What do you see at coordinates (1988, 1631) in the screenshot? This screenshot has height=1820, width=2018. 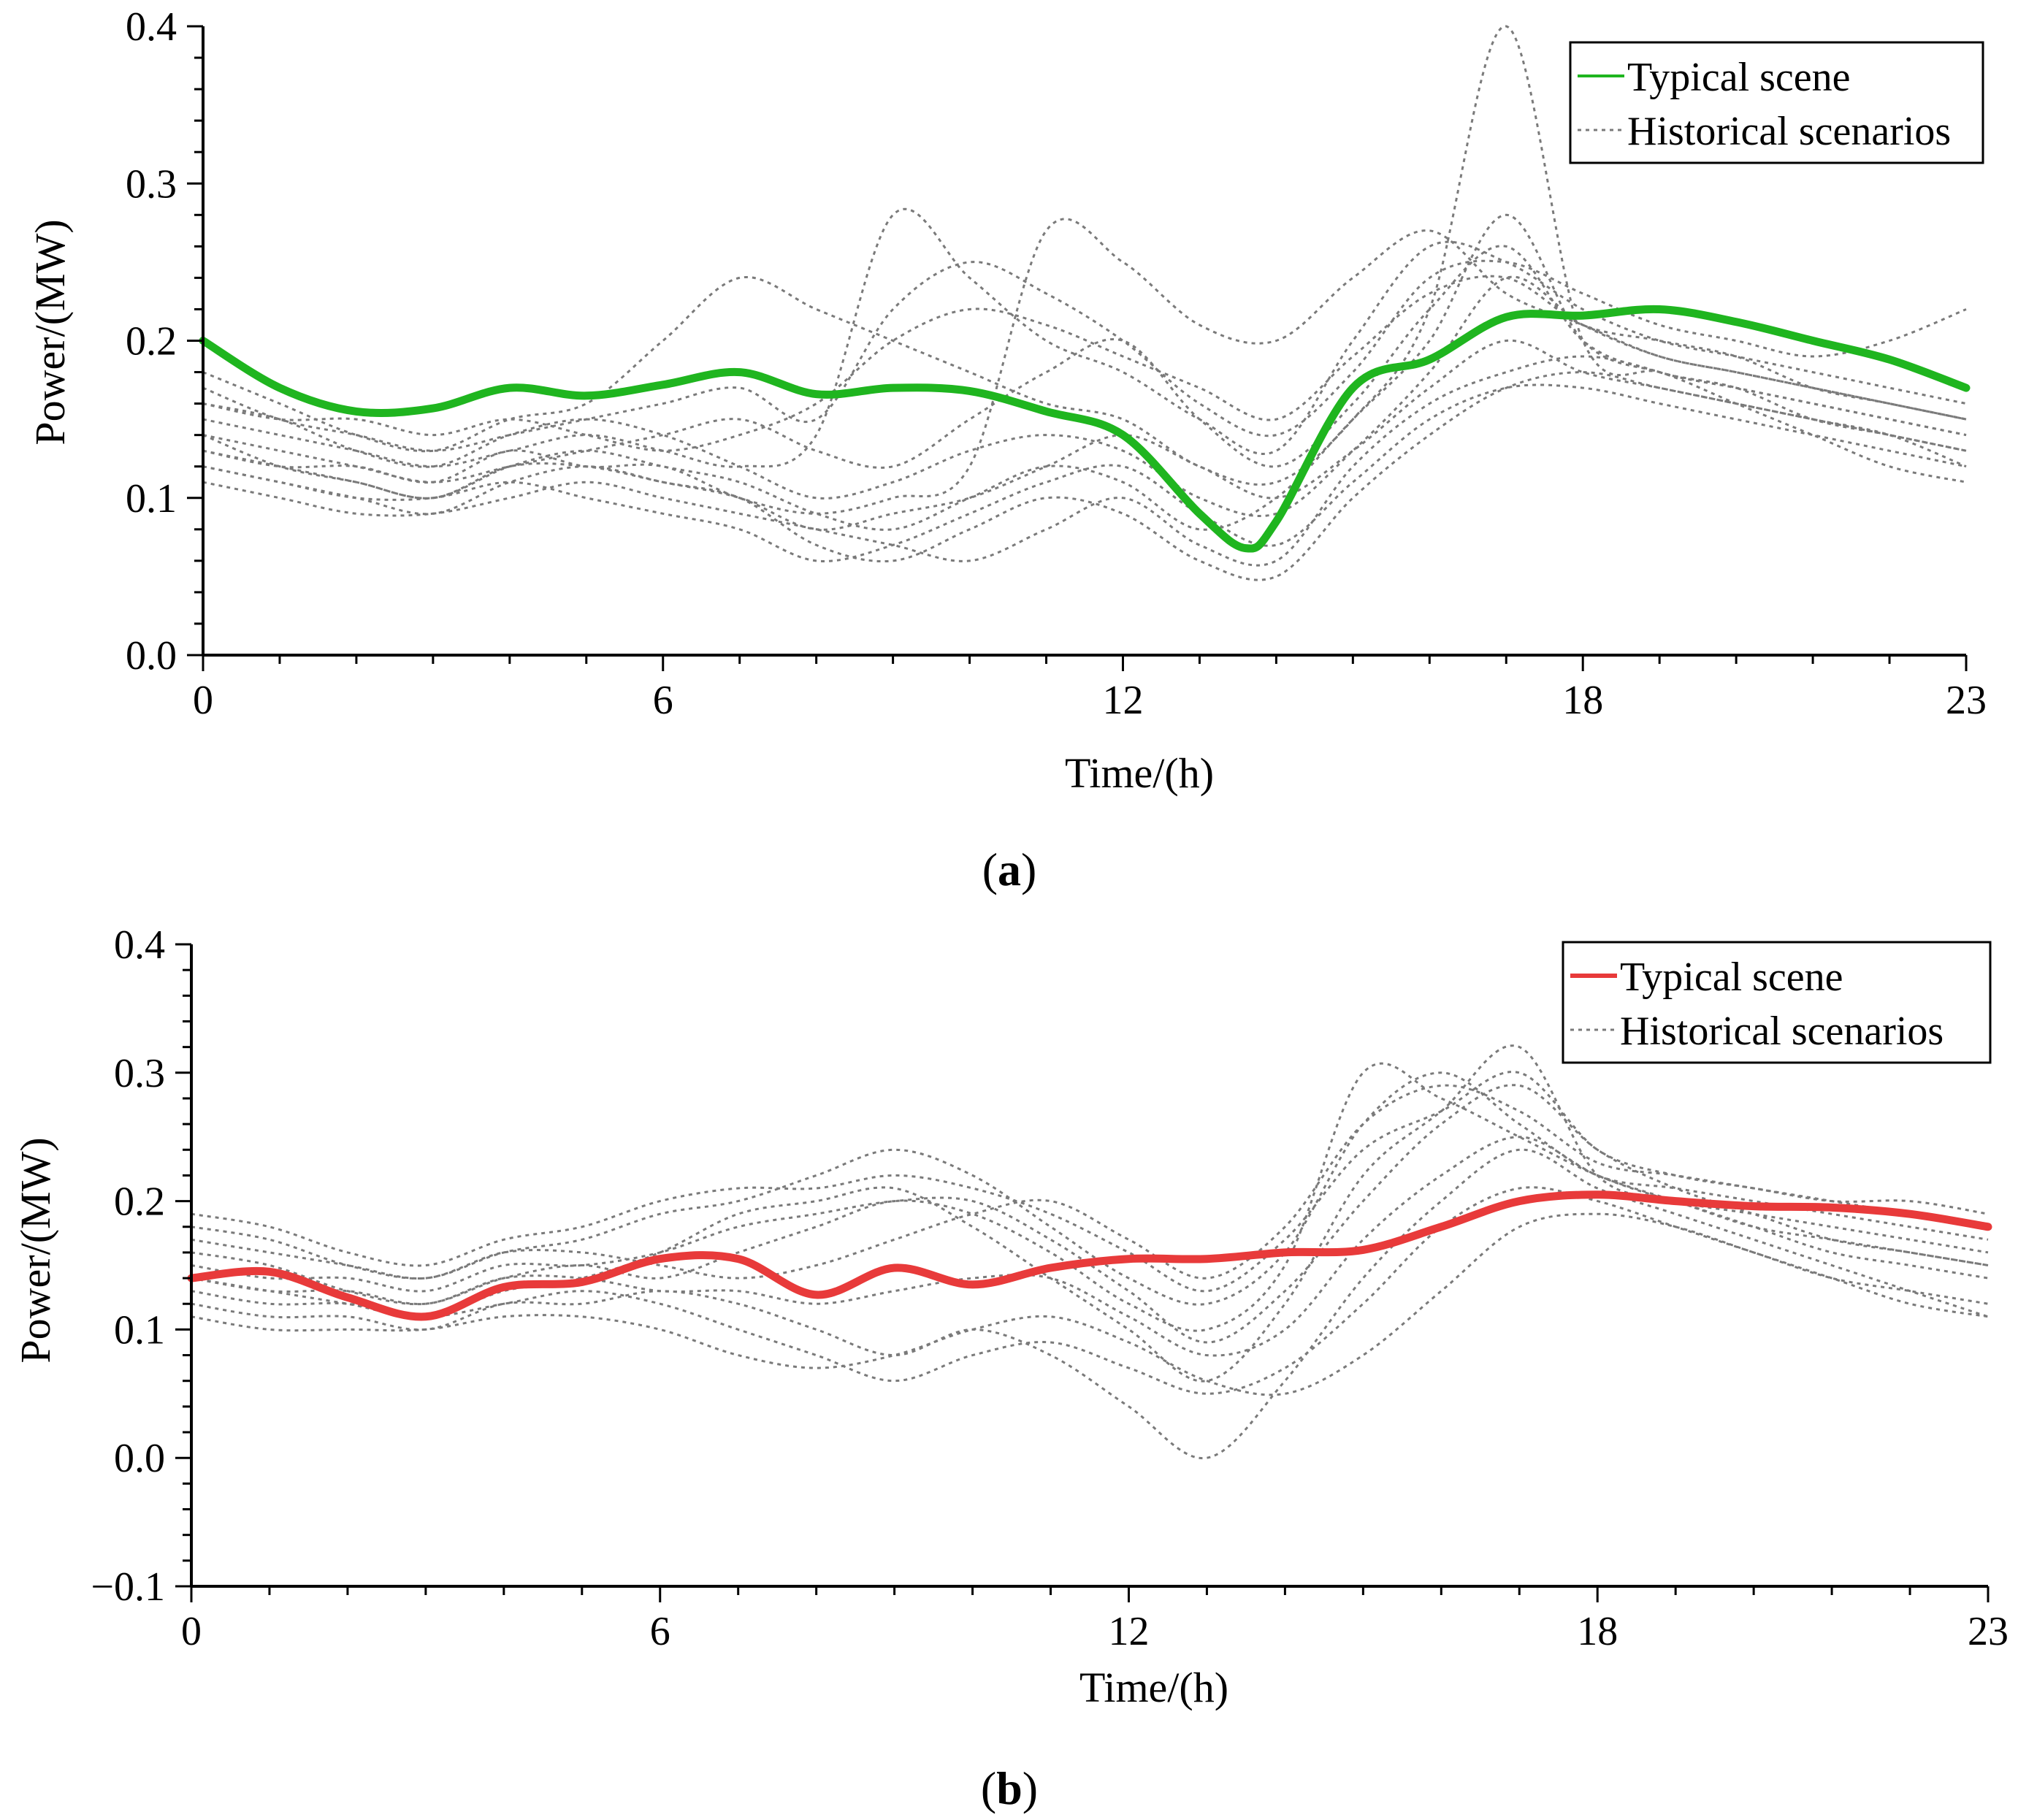 I see `x-tick-label-b-23: 23` at bounding box center [1988, 1631].